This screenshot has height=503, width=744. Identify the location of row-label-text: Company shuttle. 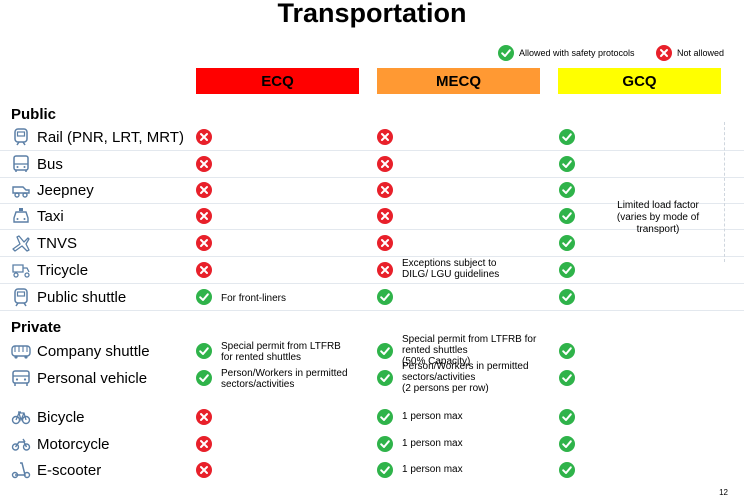
(93, 351).